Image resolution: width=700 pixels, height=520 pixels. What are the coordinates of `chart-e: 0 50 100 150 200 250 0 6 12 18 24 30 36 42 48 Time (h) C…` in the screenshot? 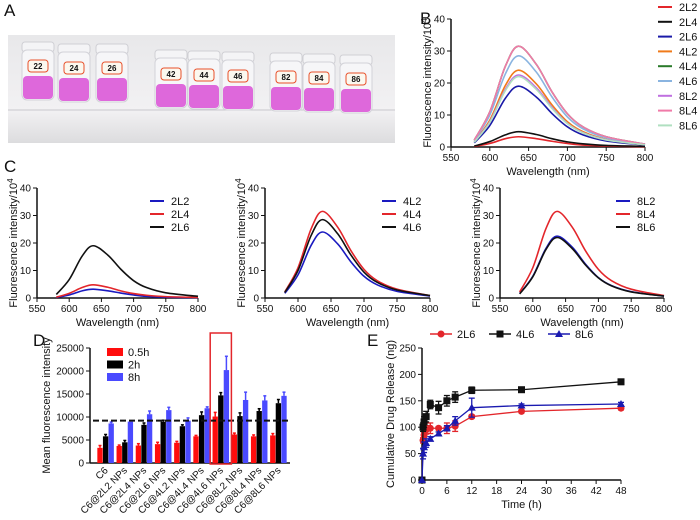 It's located at (506, 420).